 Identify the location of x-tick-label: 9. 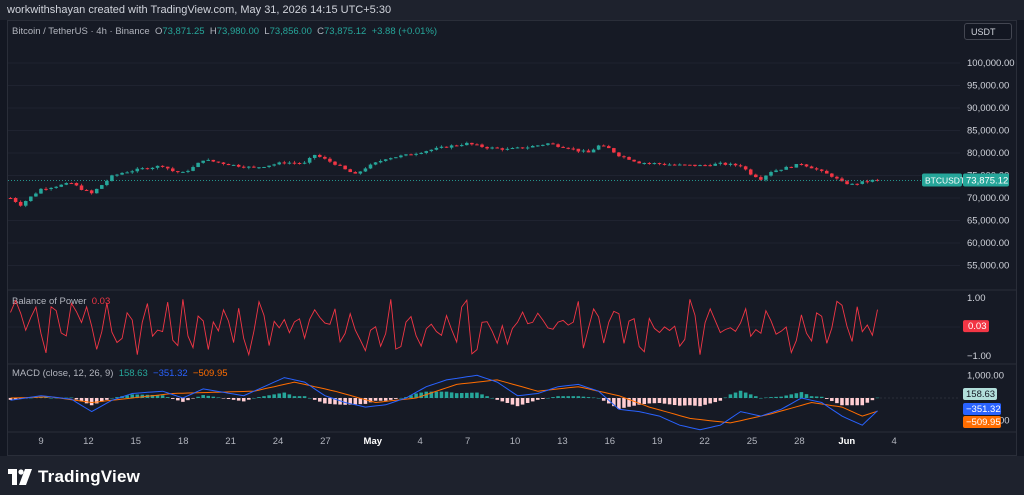
(40, 441).